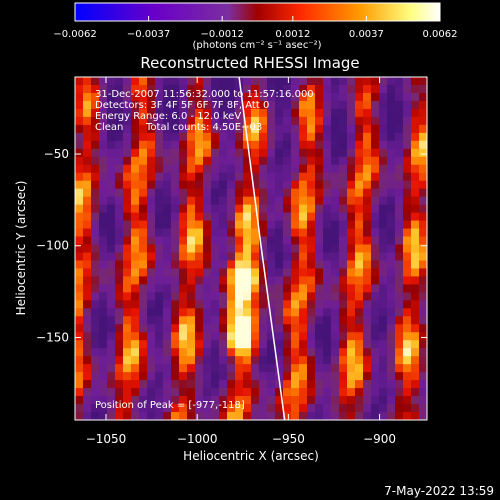 This screenshot has height=500, width=500. Describe the element at coordinates (440, 34) in the screenshot. I see `colorbar-tick-label: 0.0062` at that location.